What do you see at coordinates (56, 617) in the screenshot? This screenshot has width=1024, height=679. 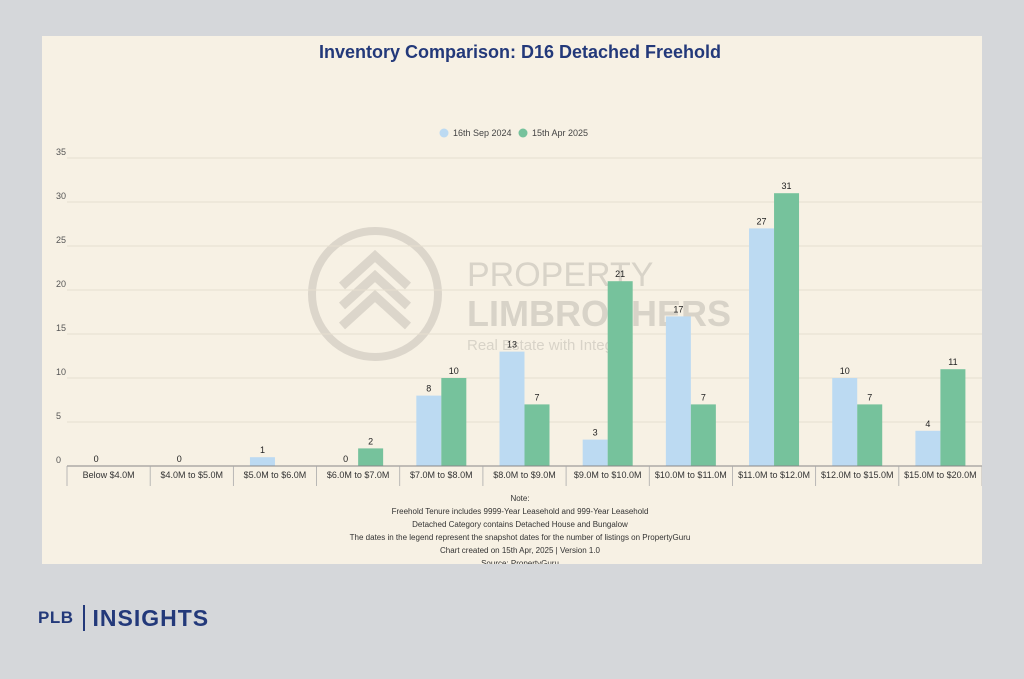 I see `brand-plb: PLB` at bounding box center [56, 617].